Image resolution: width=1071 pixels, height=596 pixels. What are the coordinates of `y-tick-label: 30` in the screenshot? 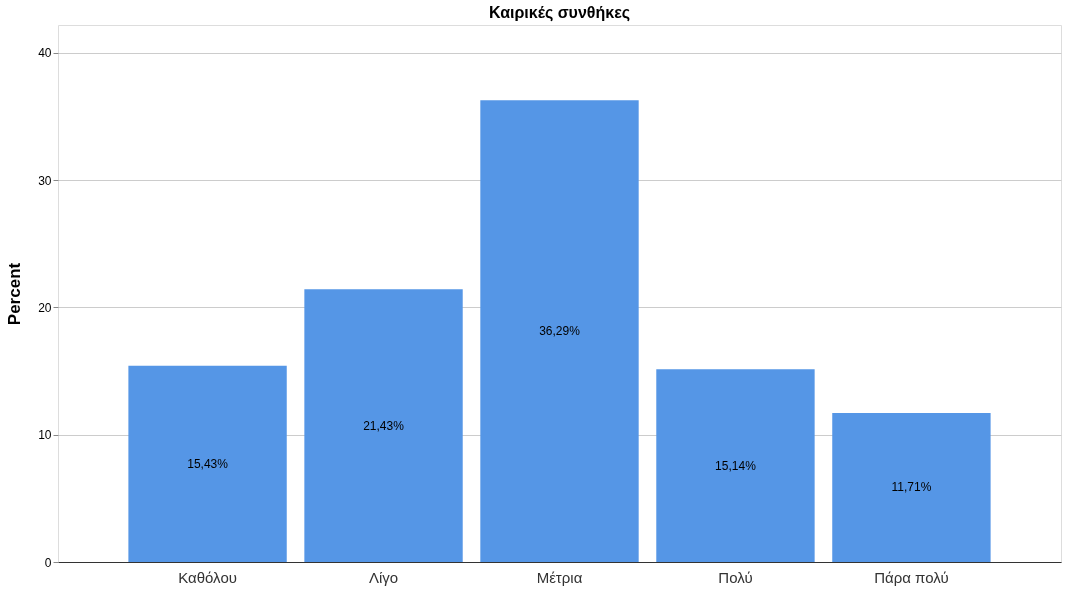 It's located at (45, 180).